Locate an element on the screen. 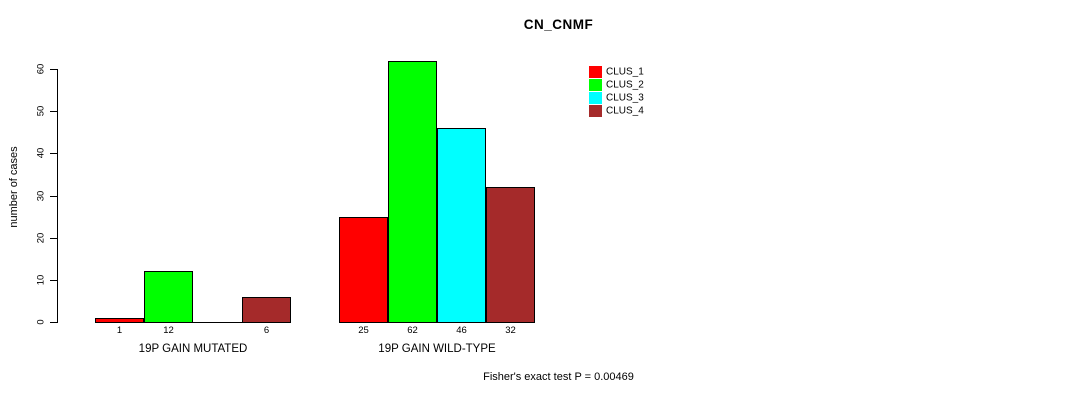  bar-value-label: 62 is located at coordinates (412, 330).